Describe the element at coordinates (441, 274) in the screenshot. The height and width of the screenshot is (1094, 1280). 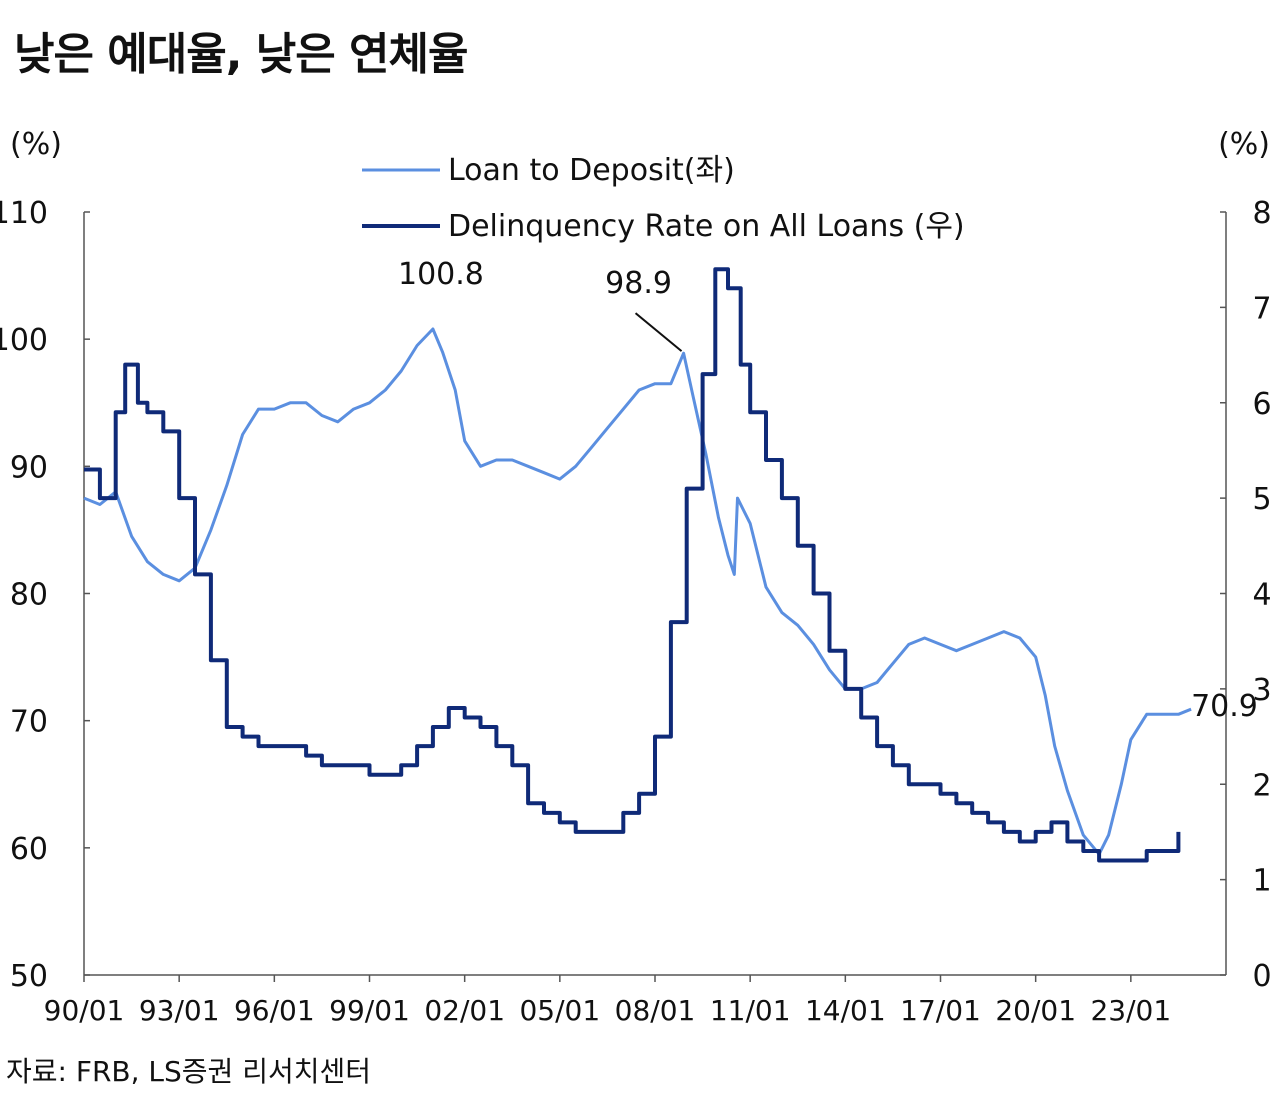
I see `annotation-label: 100.8` at that location.